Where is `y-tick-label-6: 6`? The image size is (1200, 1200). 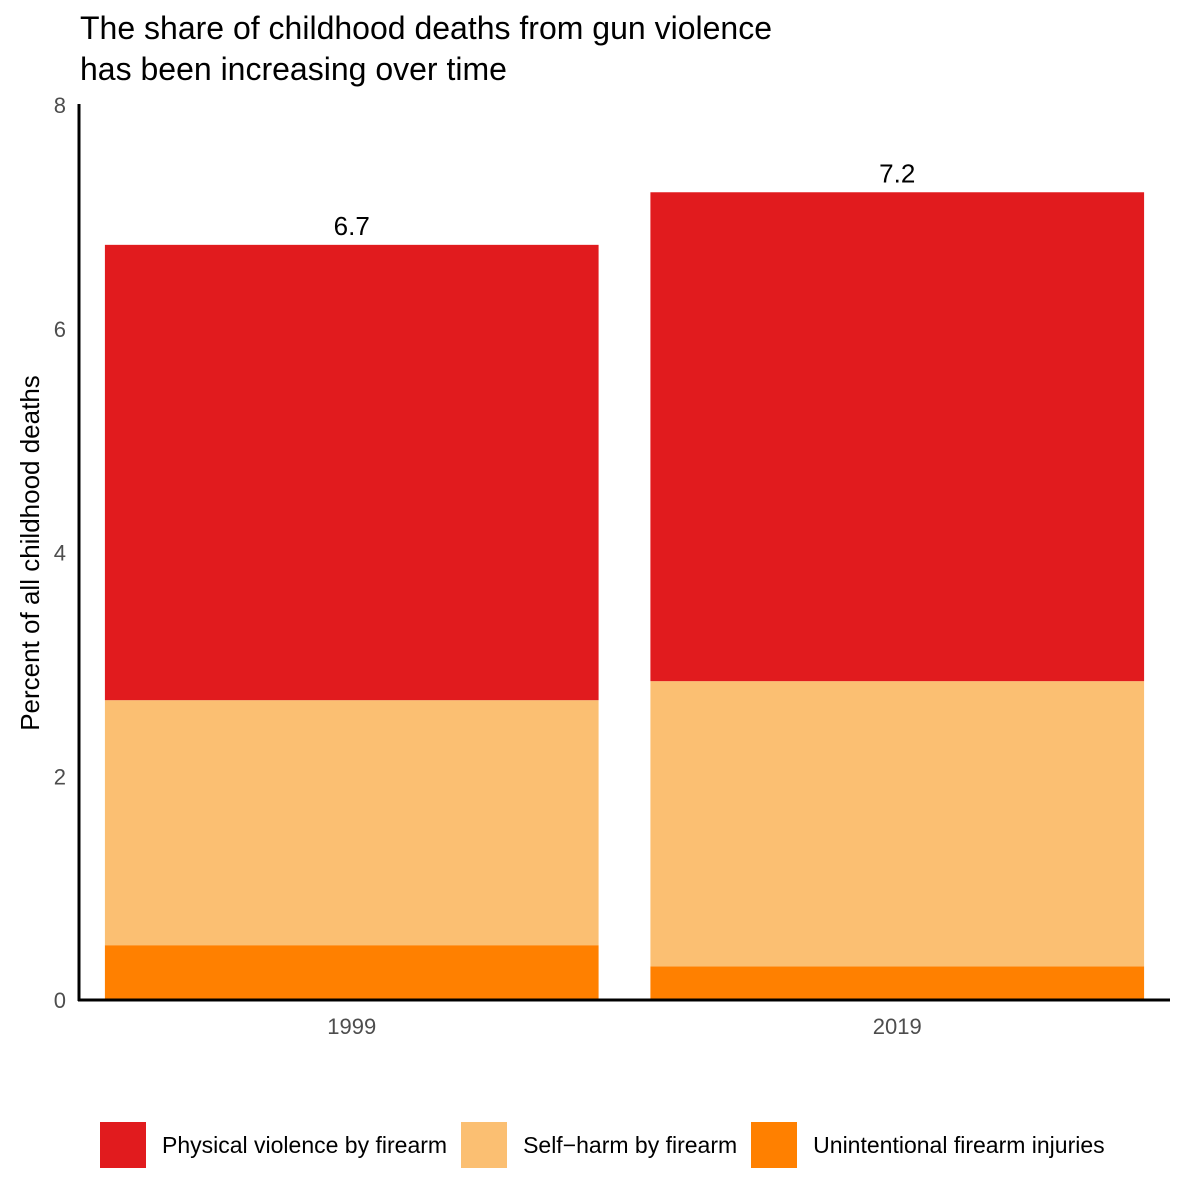 y-tick-label-6: 6 is located at coordinates (60, 329).